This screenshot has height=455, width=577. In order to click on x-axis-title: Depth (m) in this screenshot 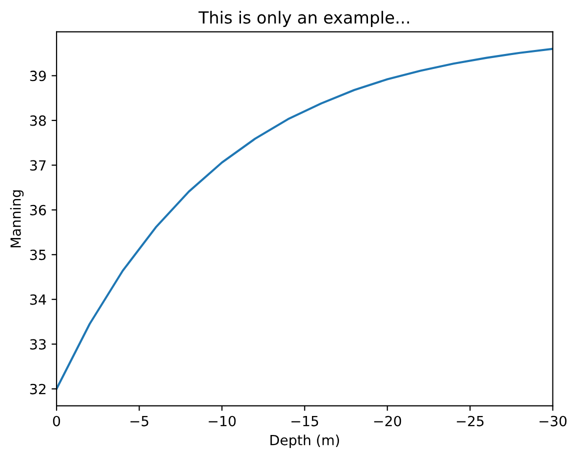, I will do `click(305, 441)`.